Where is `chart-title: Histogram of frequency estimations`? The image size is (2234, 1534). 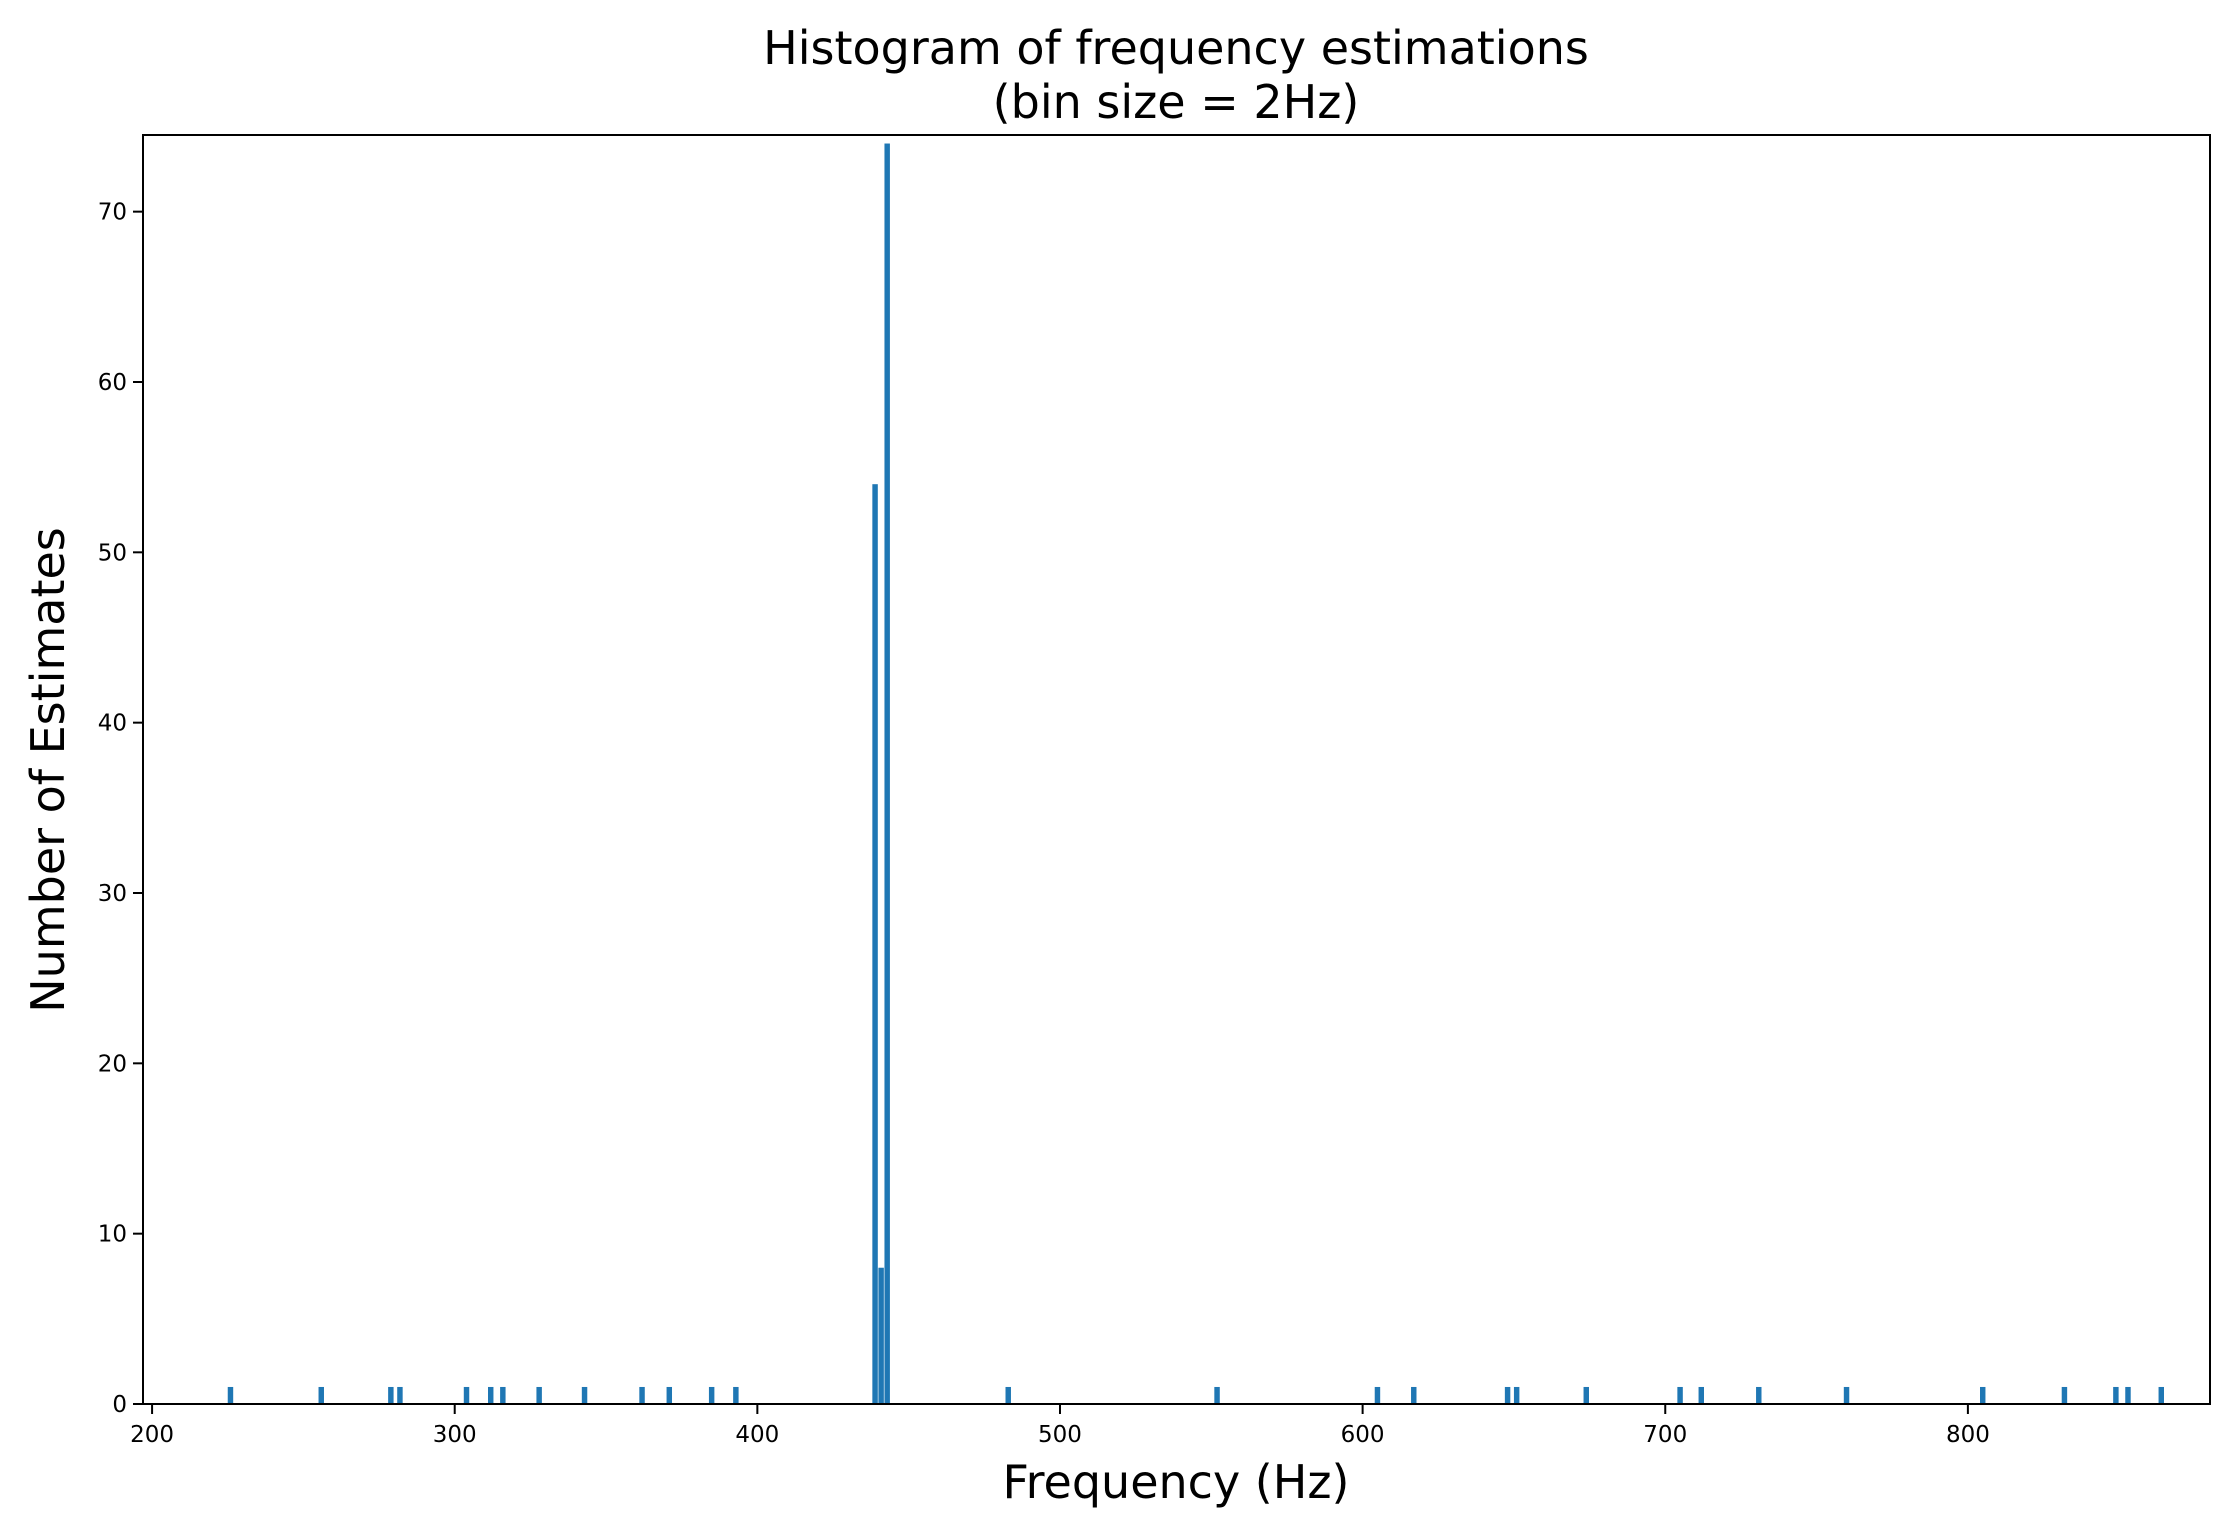 chart-title: Histogram of frequency estimations is located at coordinates (1176, 48).